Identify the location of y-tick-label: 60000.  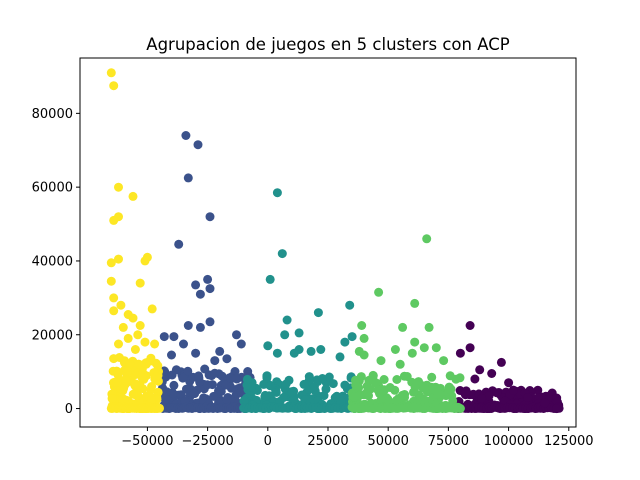
(52, 188).